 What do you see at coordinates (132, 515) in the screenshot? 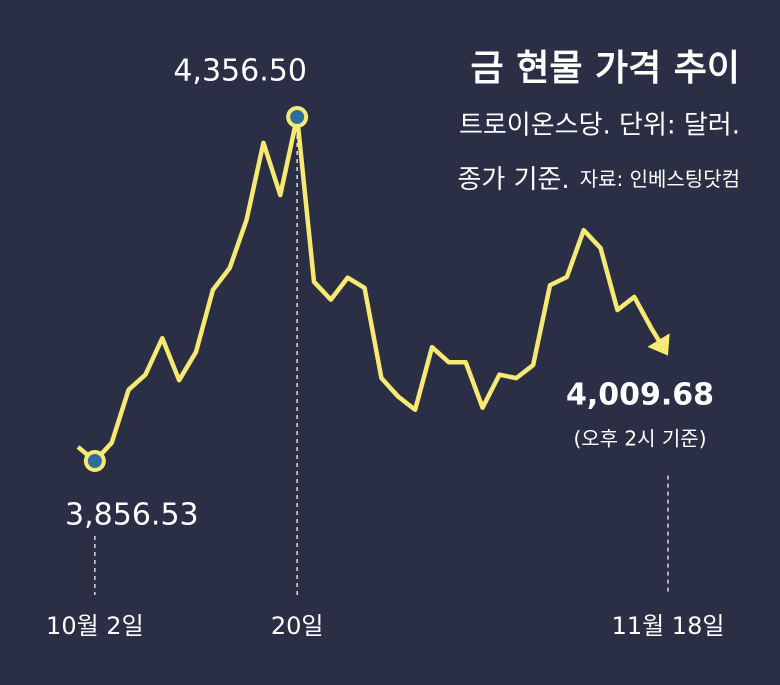
I see `value-label: 3,856.53` at bounding box center [132, 515].